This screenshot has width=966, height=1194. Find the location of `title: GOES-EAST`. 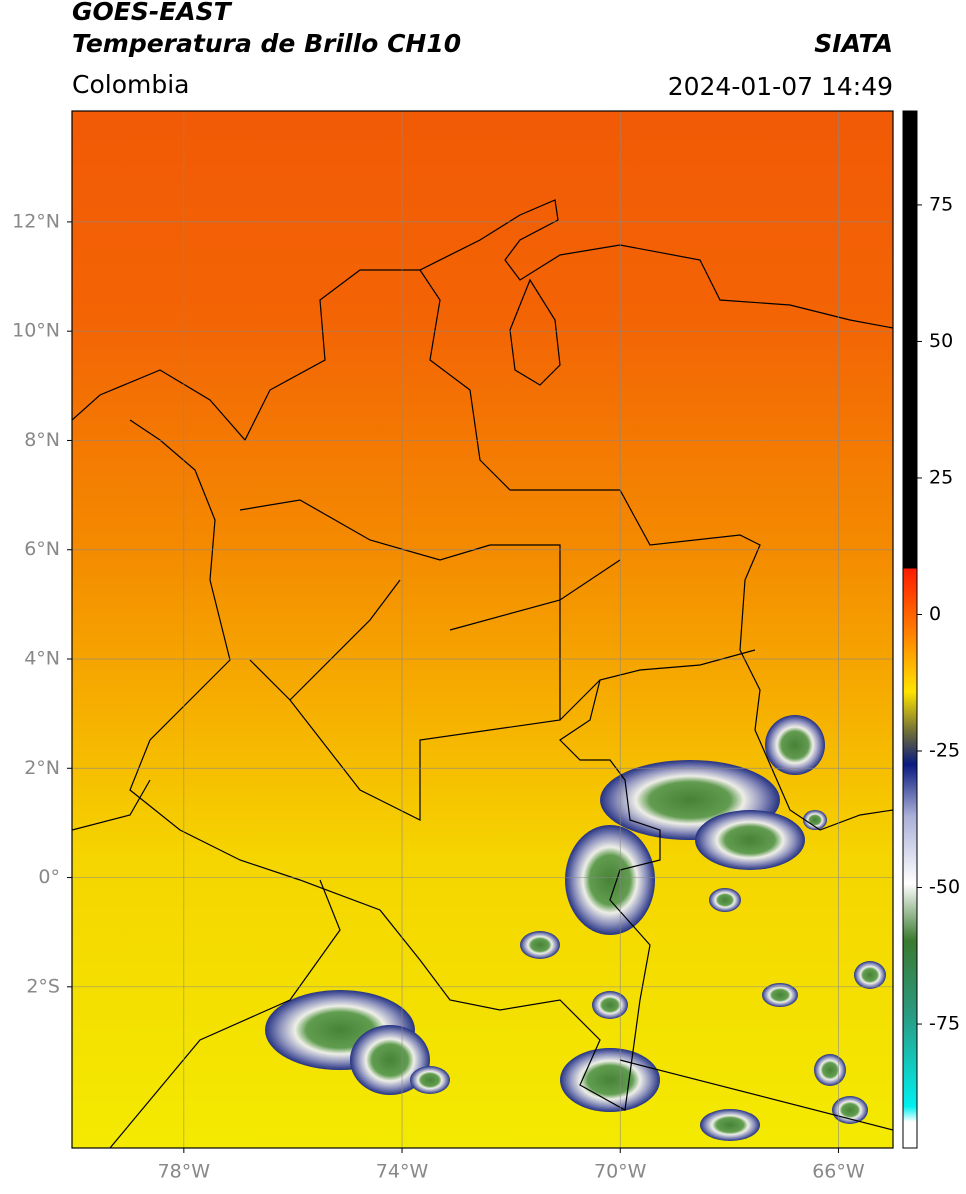

title: GOES-EAST is located at coordinates (152, 13).